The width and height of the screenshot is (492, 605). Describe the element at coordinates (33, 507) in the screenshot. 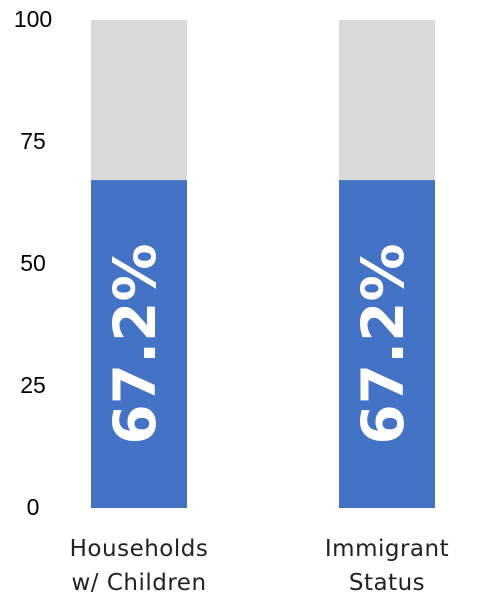

I see `y-tick-label: 0` at that location.